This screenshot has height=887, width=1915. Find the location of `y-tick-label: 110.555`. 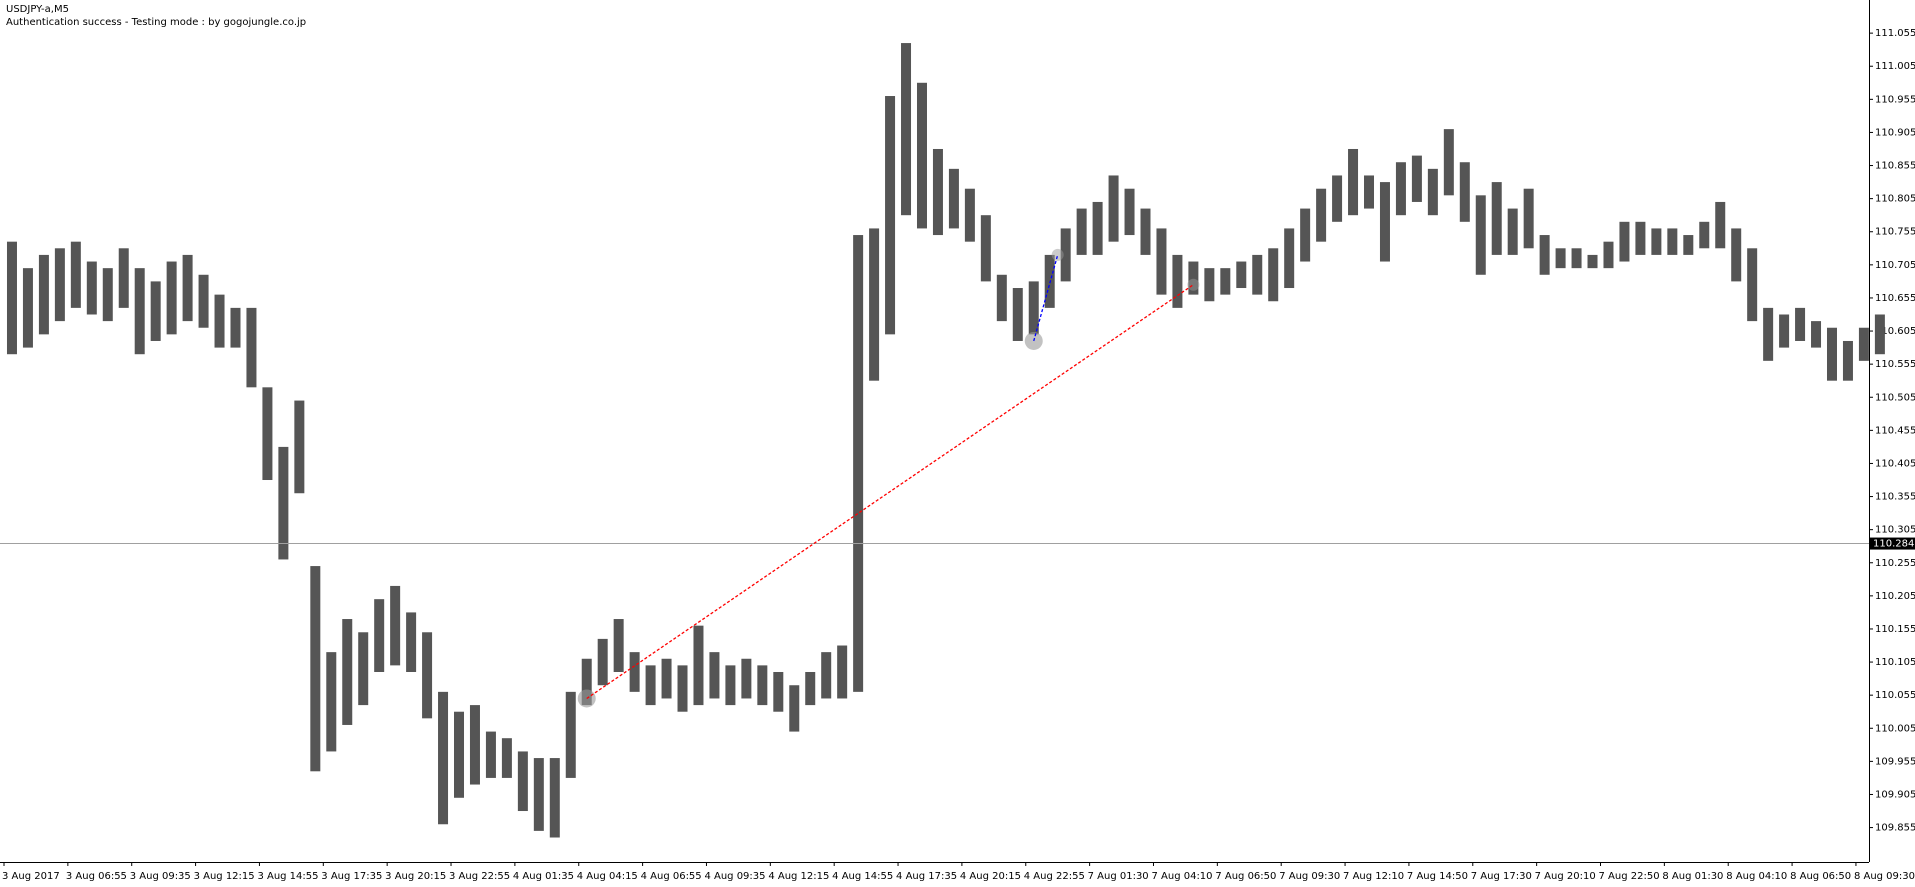

y-tick-label: 110.555 is located at coordinates (1895, 364).